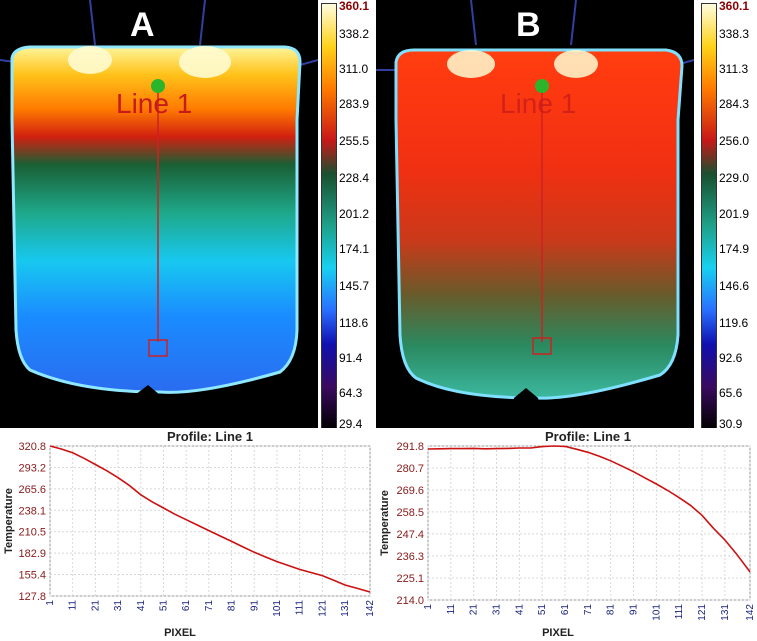 The width and height of the screenshot is (757, 641). I want to click on colorbar-b-tick: 174.9, so click(734, 249).